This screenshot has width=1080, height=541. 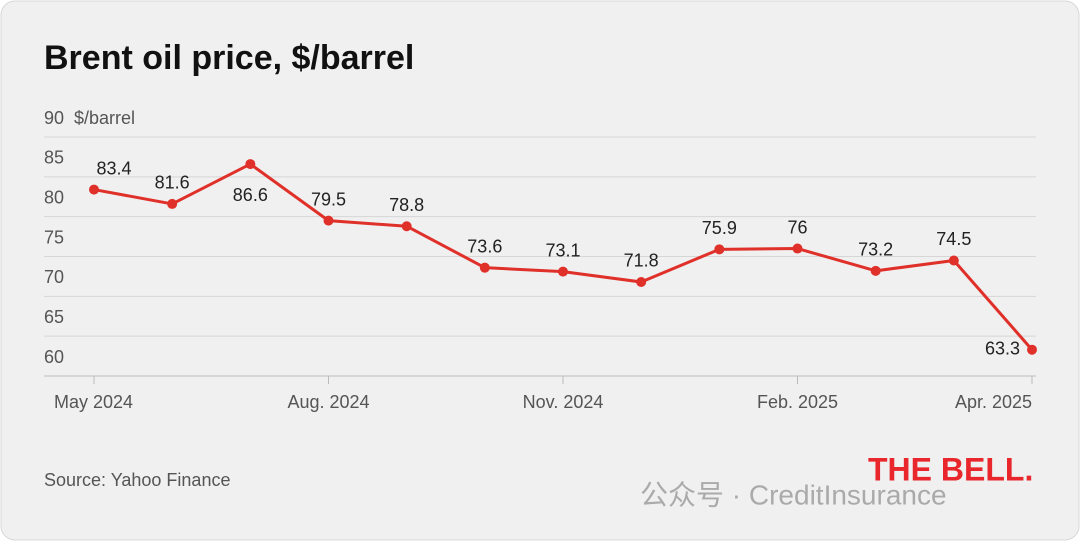 What do you see at coordinates (719, 228) in the screenshot?
I see `data-label: 75.9` at bounding box center [719, 228].